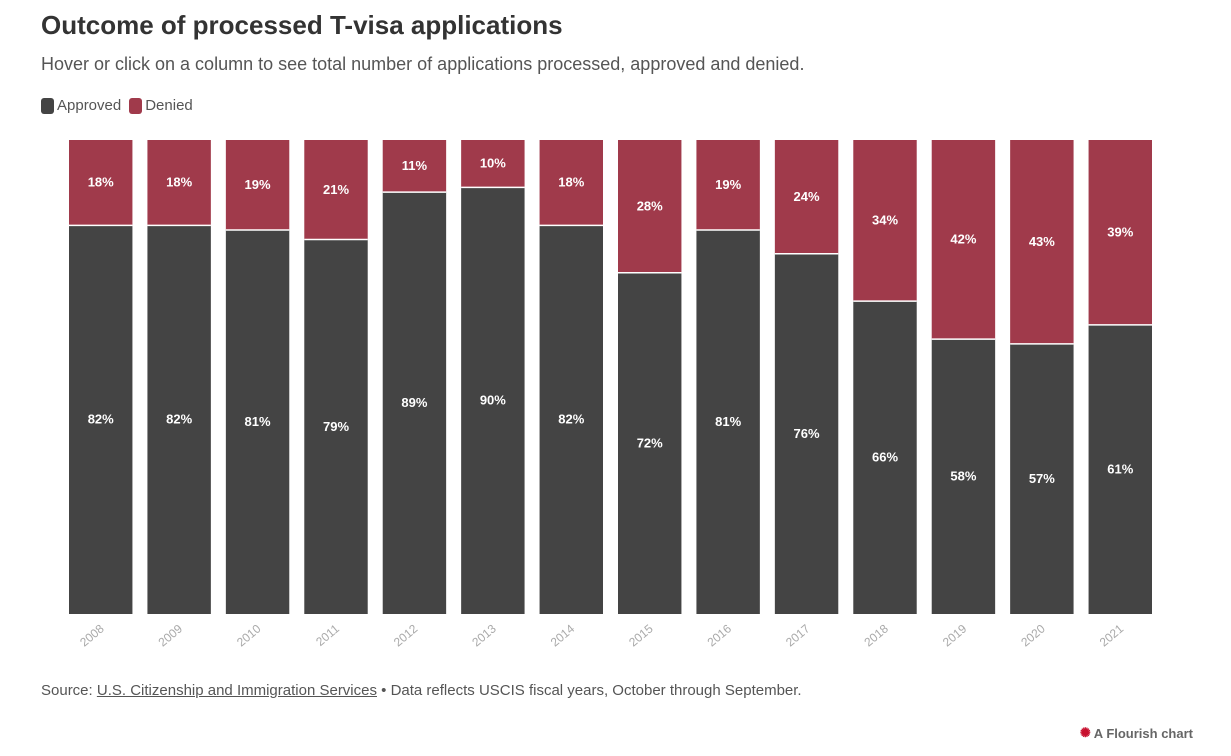 This screenshot has width=1231, height=756. Describe the element at coordinates (955, 635) in the screenshot. I see `x-tick-label-2019: 2019` at that location.